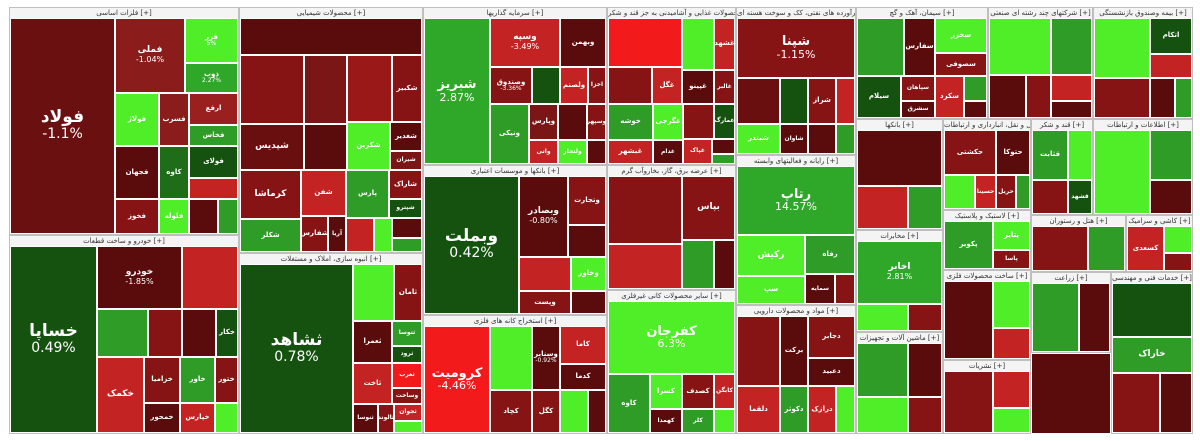  I want to click on stock-tile: ولصنم, so click(574, 85).